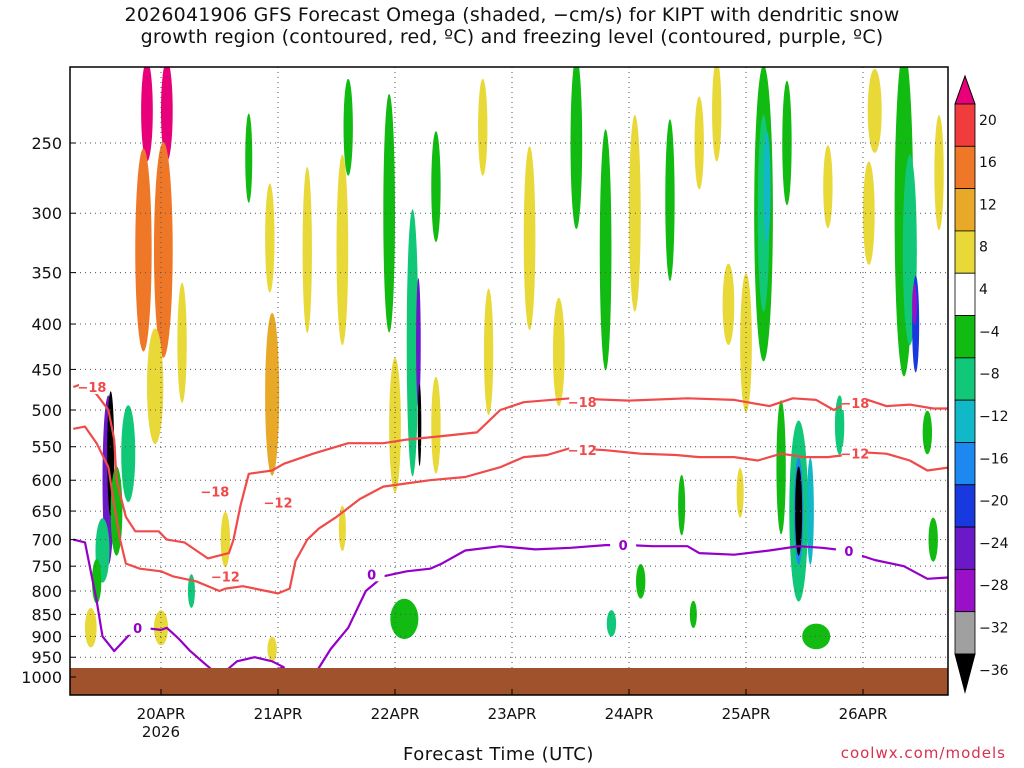 This screenshot has height=768, width=1024. I want to click on y-tick-label: 900, so click(46, 636).